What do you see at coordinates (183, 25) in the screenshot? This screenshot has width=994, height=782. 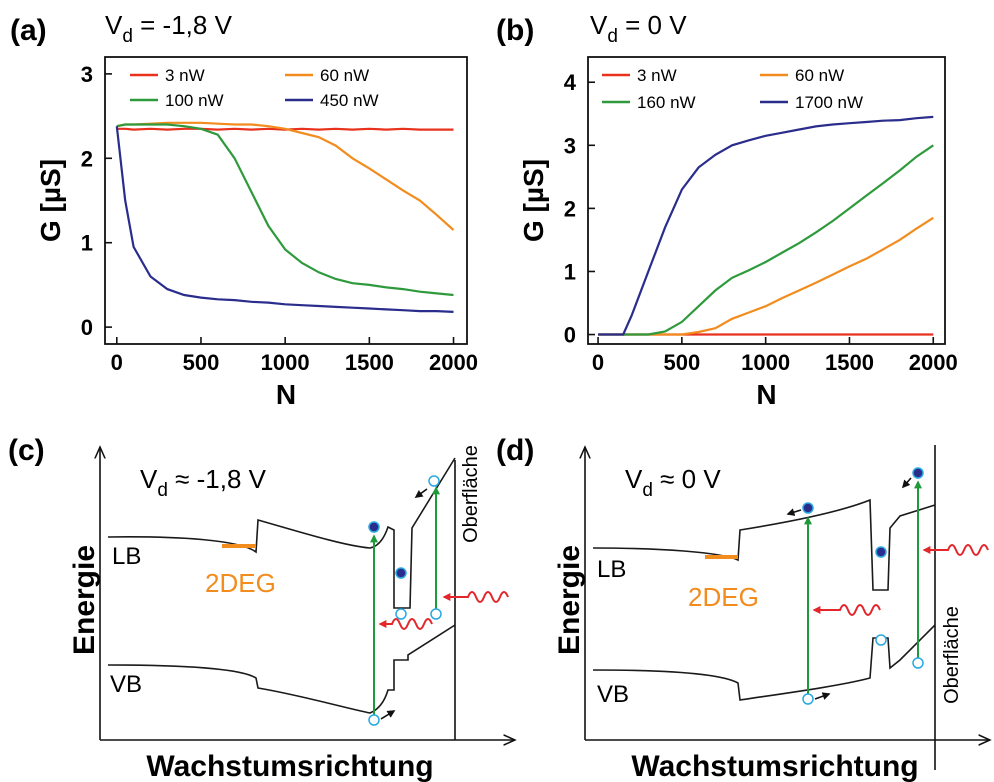 I see `title-rest: = -1,8 V` at bounding box center [183, 25].